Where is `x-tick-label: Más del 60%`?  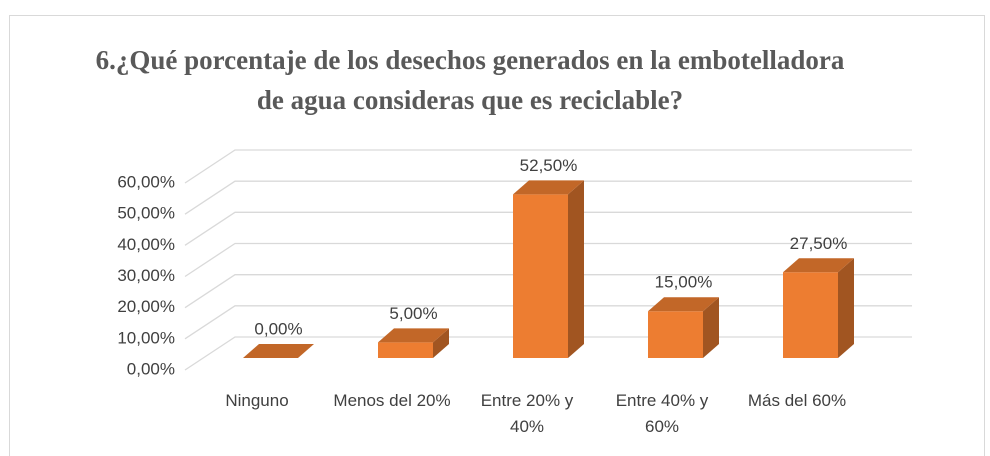
x-tick-label: Más del 60% is located at coordinates (797, 400).